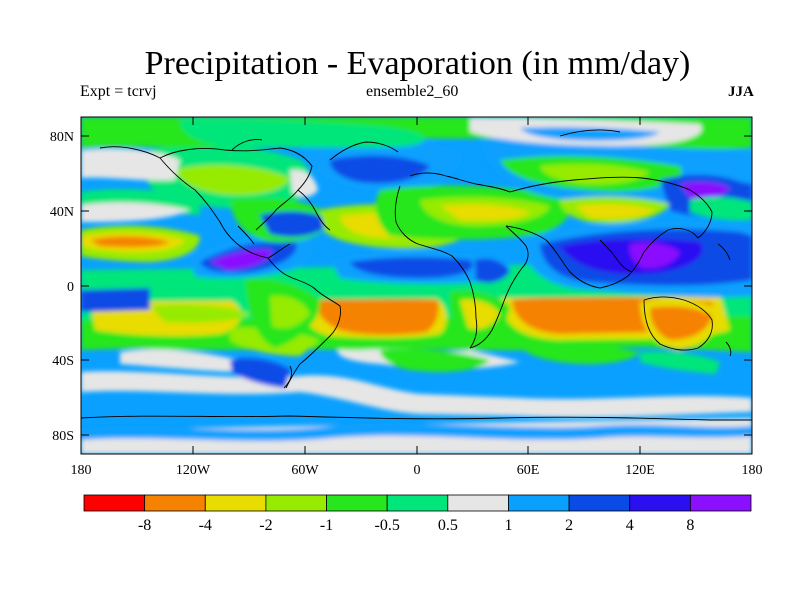 The height and width of the screenshot is (600, 800). What do you see at coordinates (508, 525) in the screenshot?
I see `colorbar-tick-label: 1` at bounding box center [508, 525].